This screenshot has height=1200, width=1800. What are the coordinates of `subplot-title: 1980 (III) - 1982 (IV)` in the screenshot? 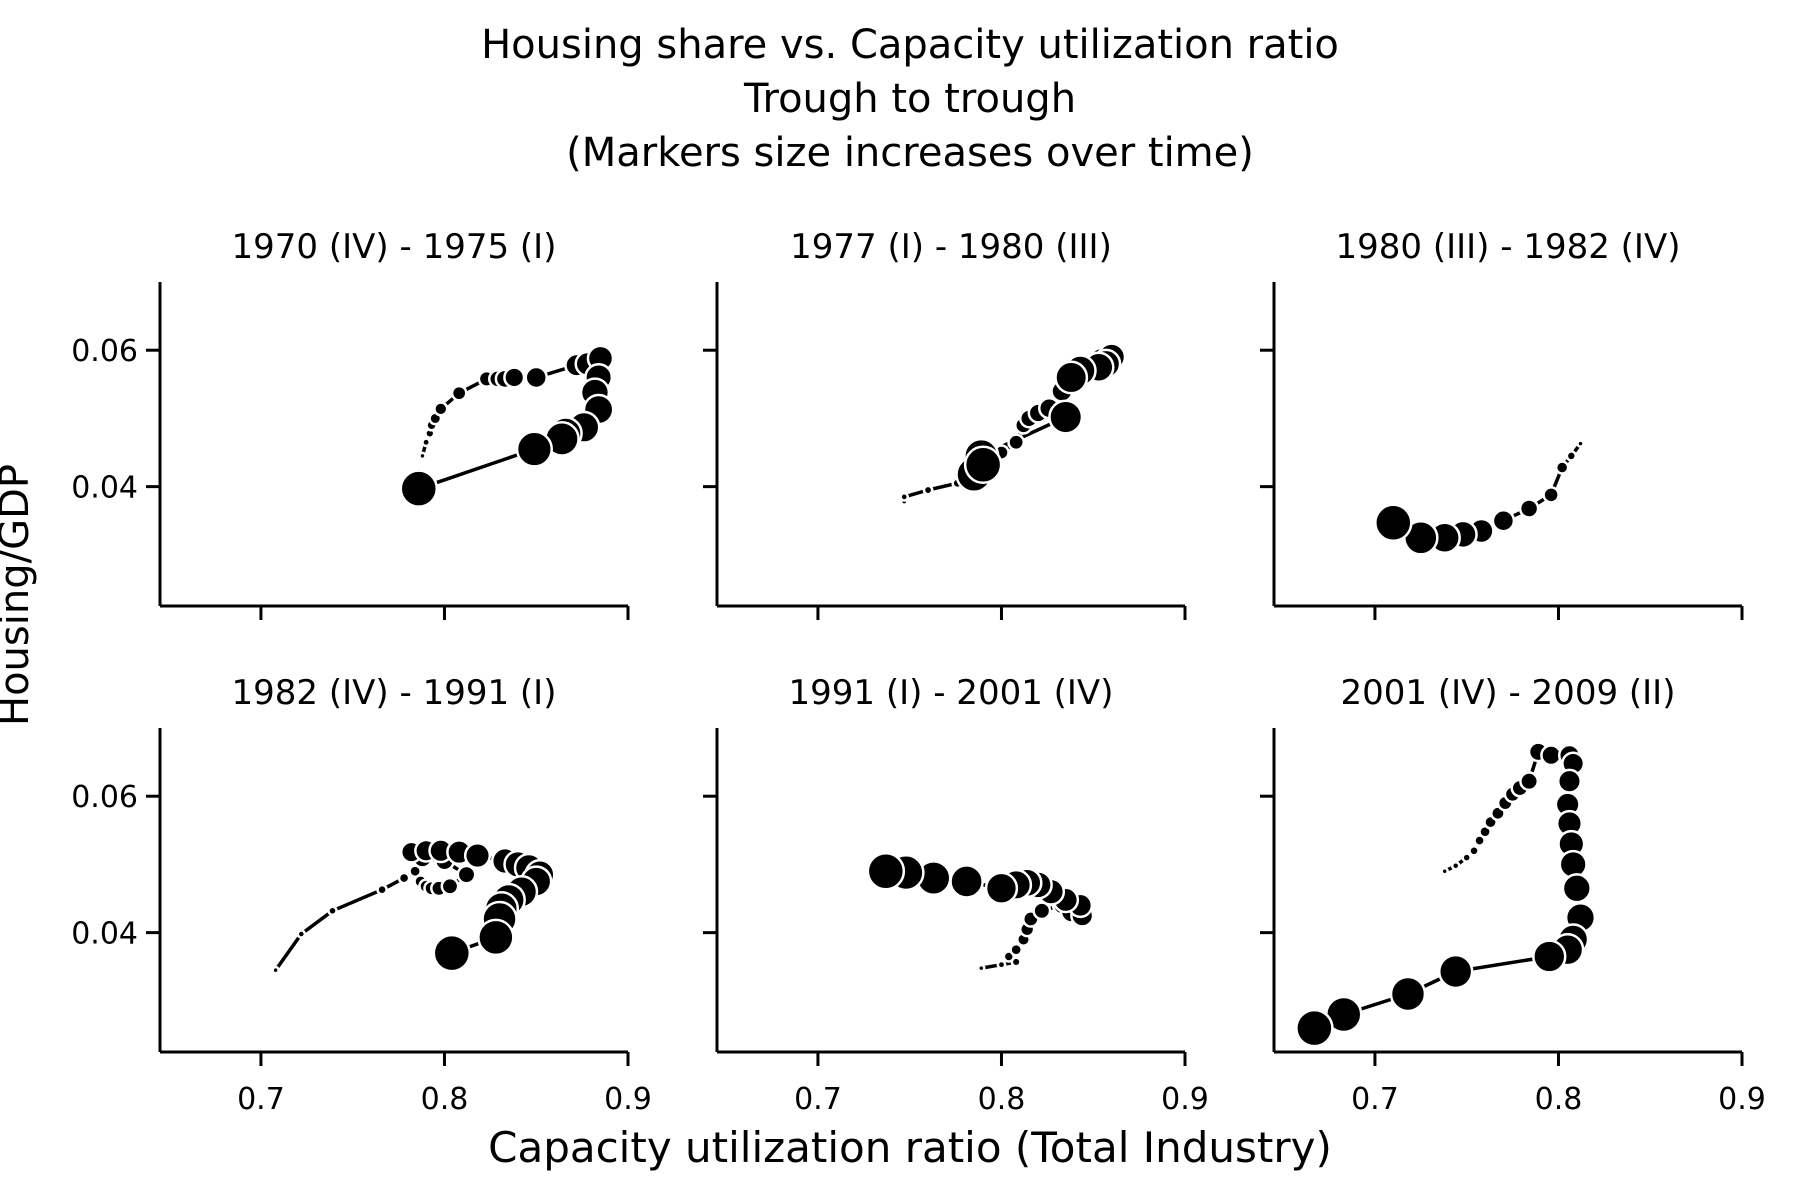 It's located at (1508, 247).